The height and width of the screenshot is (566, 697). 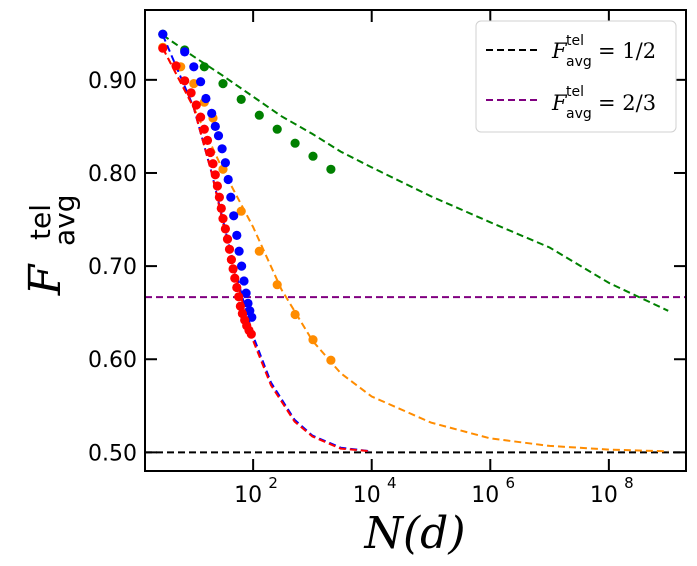 I want to click on legend-label-half: = 1/2, so click(x=627, y=51).